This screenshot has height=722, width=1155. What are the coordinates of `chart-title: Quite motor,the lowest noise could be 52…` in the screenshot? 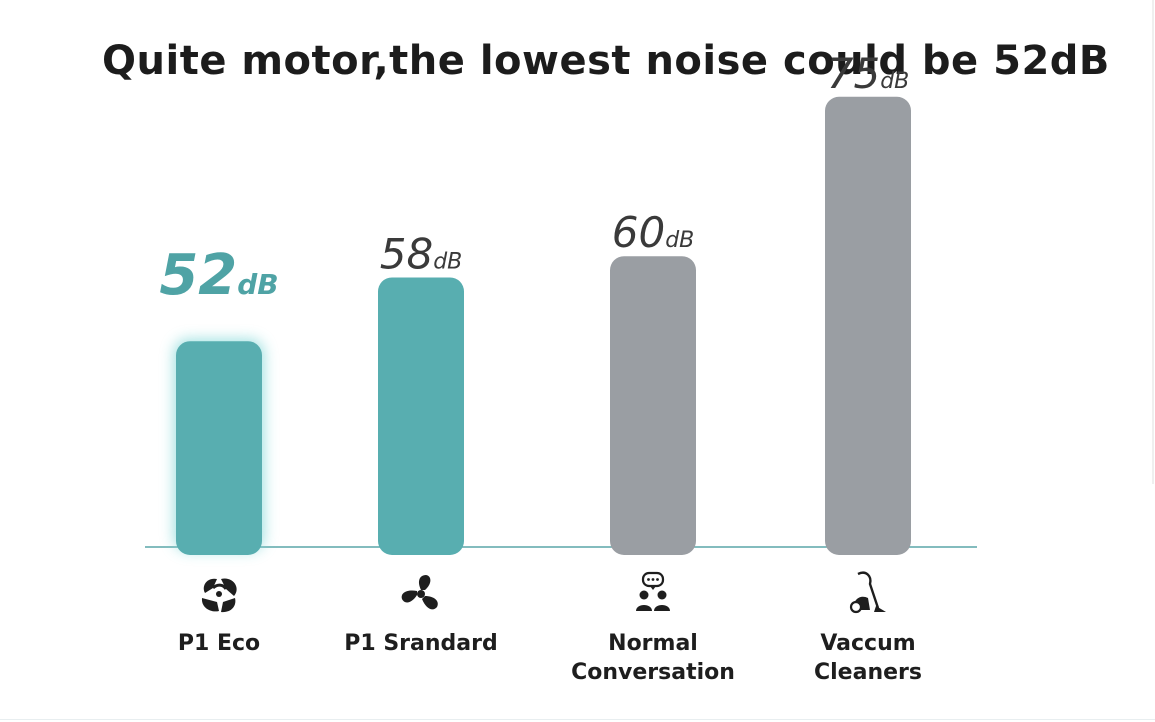 It's located at (606, 61).